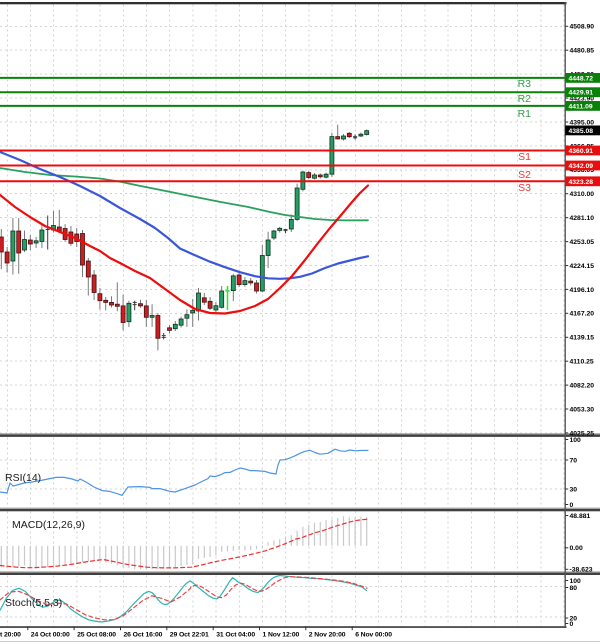  Describe the element at coordinates (581, 166) in the screenshot. I see `svg-text: 4342.09` at that location.